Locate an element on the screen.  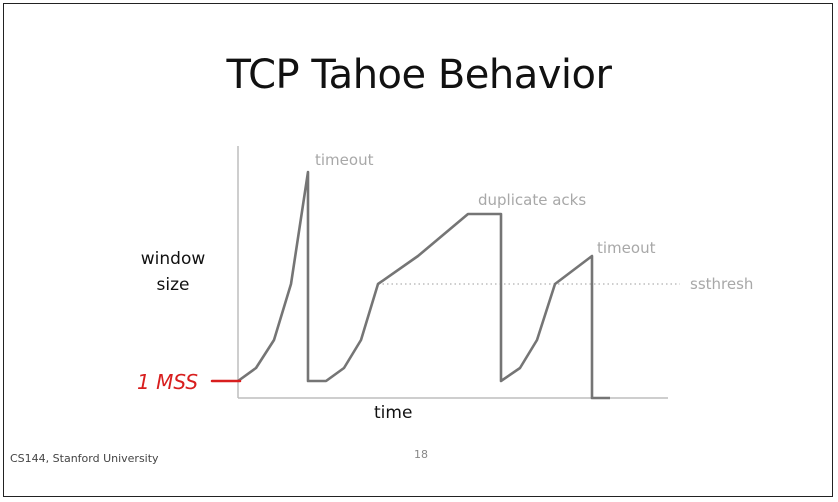
timeout-annotation-1: timeout is located at coordinates (344, 160).